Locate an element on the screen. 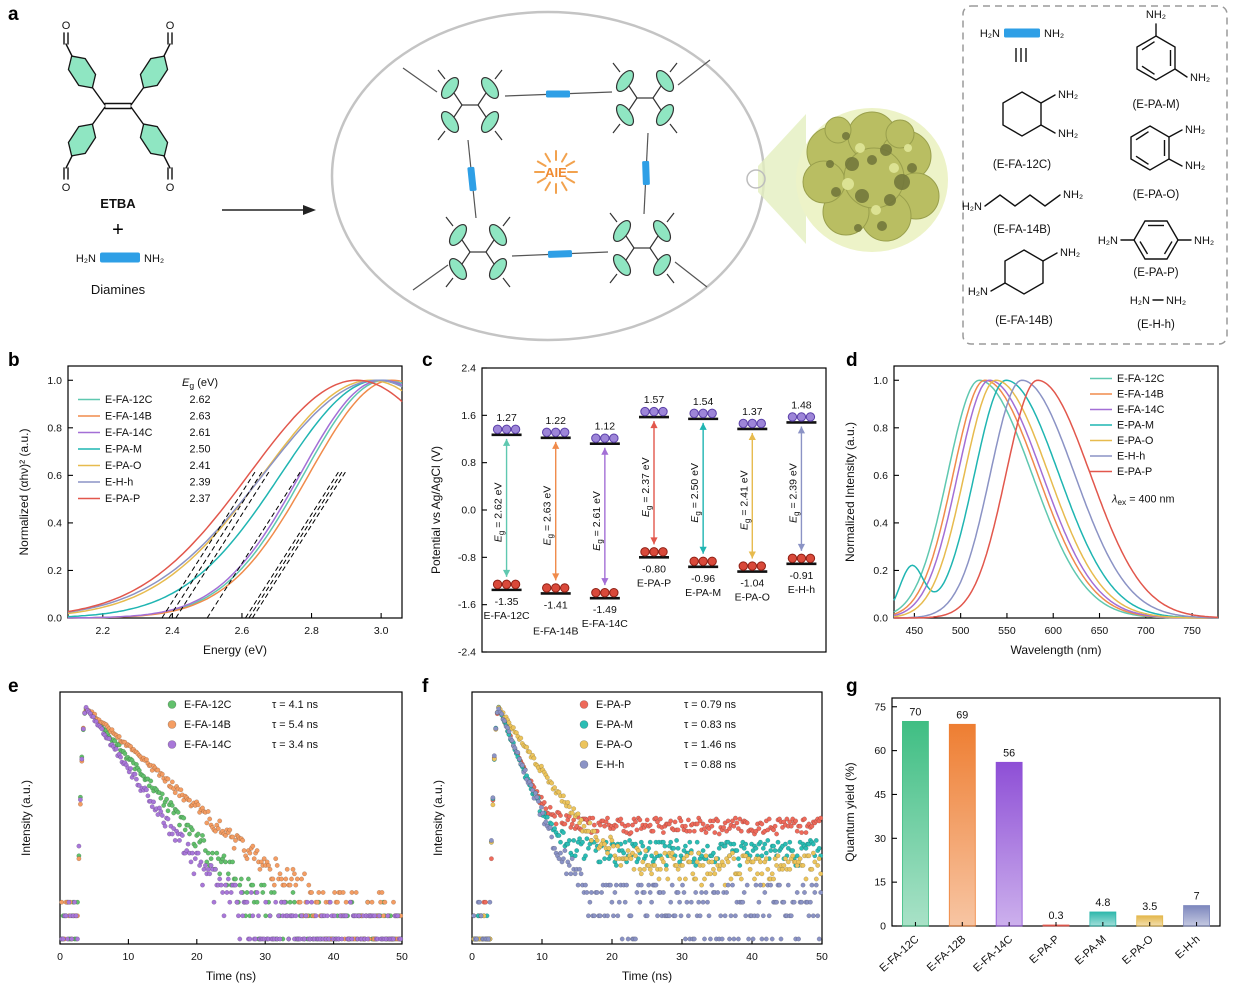 The height and width of the screenshot is (994, 1234). svg-text: 69 is located at coordinates (962, 715).